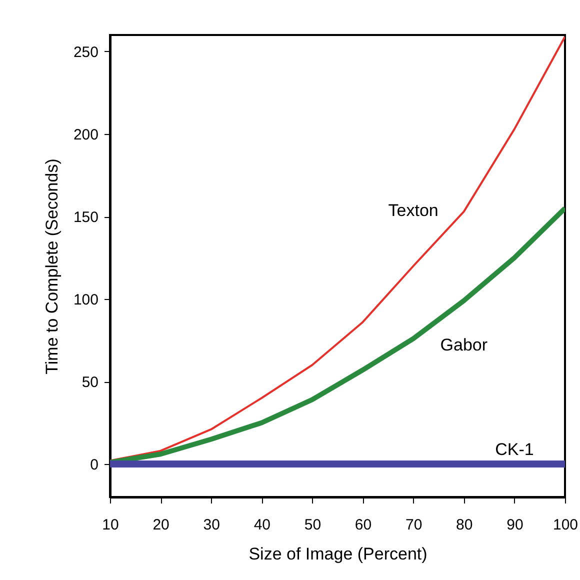 The image size is (580, 580). What do you see at coordinates (94, 465) in the screenshot?
I see `y-tick-label: 0` at bounding box center [94, 465].